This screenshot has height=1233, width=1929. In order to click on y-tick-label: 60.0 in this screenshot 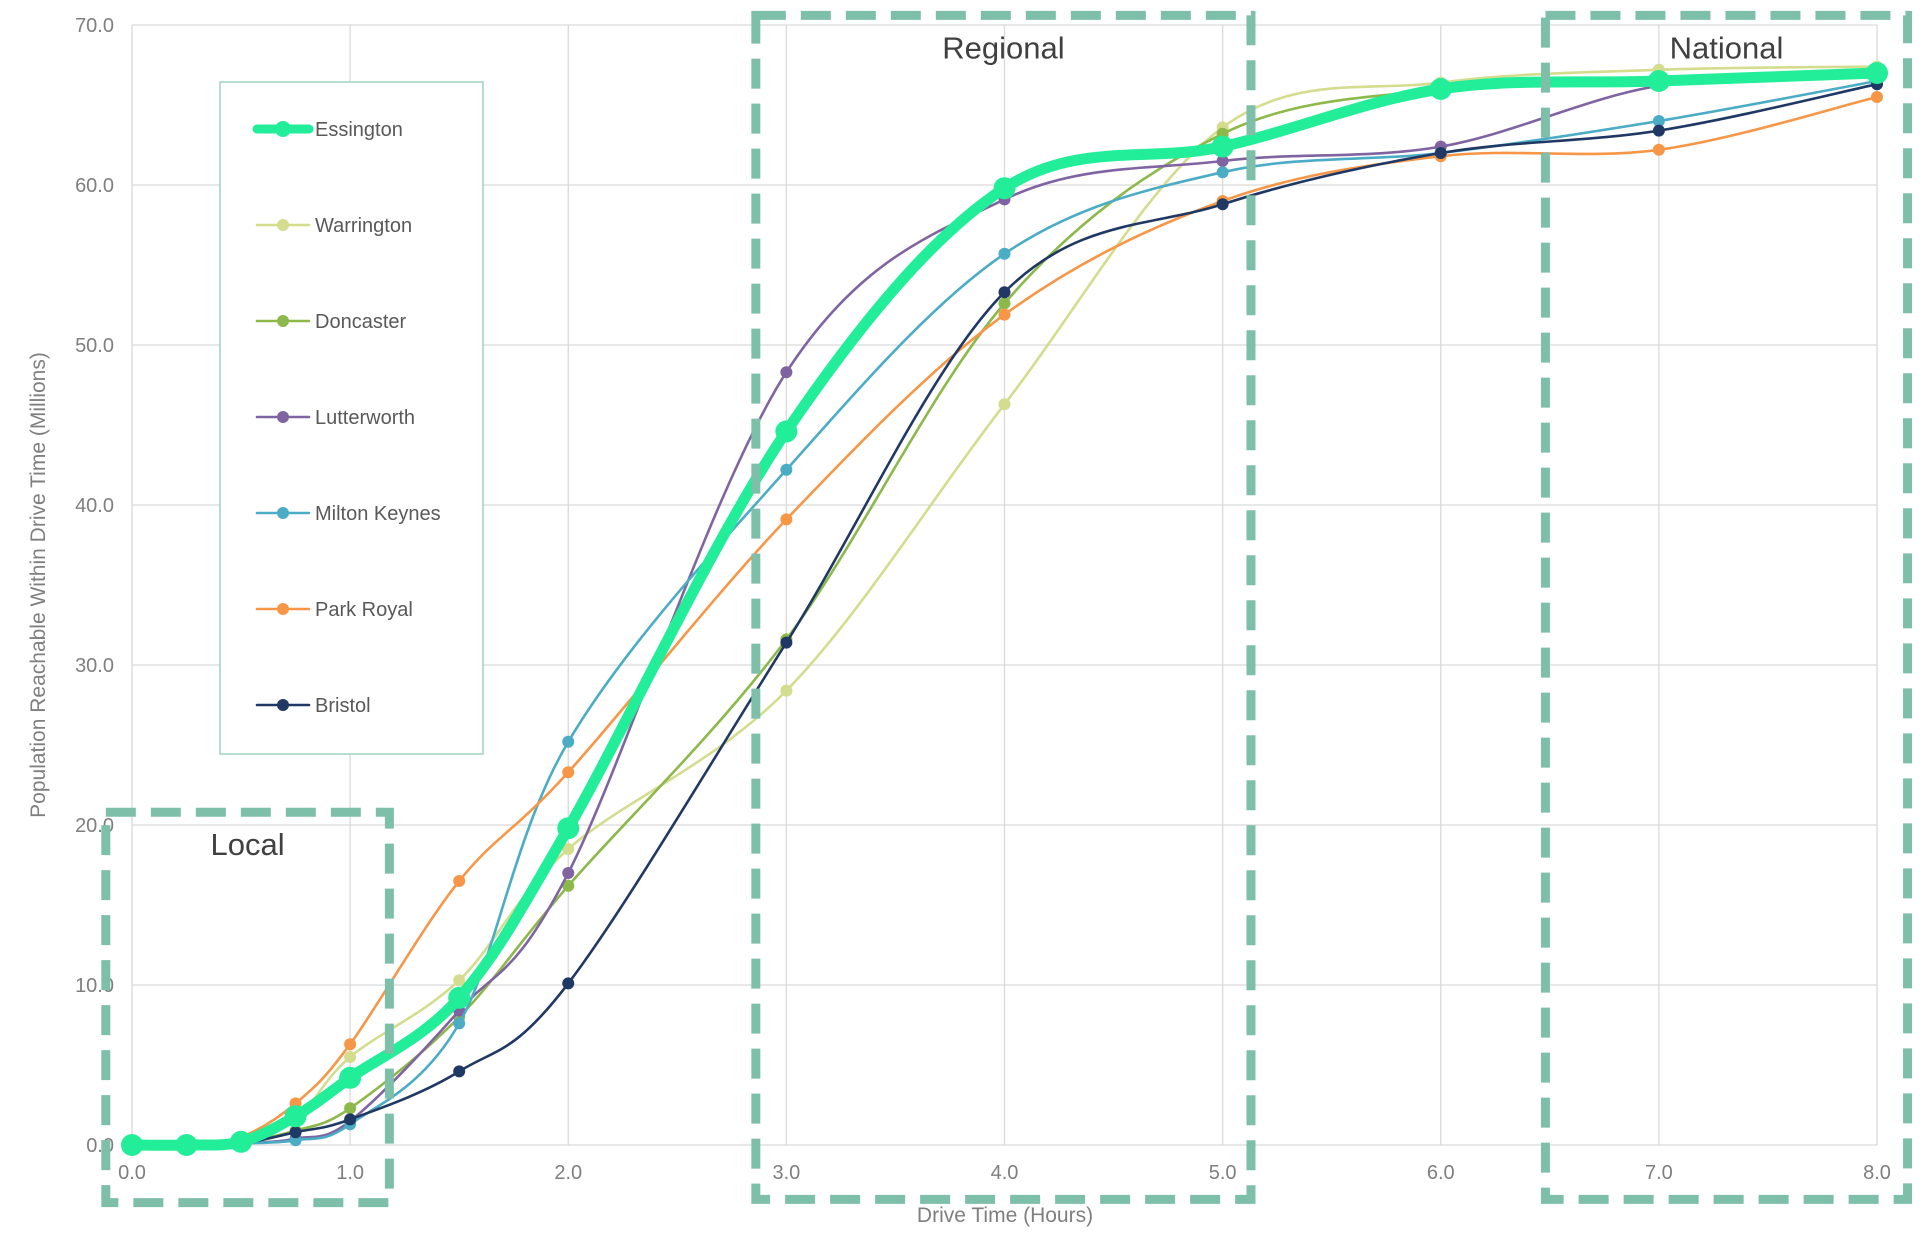, I will do `click(94, 186)`.